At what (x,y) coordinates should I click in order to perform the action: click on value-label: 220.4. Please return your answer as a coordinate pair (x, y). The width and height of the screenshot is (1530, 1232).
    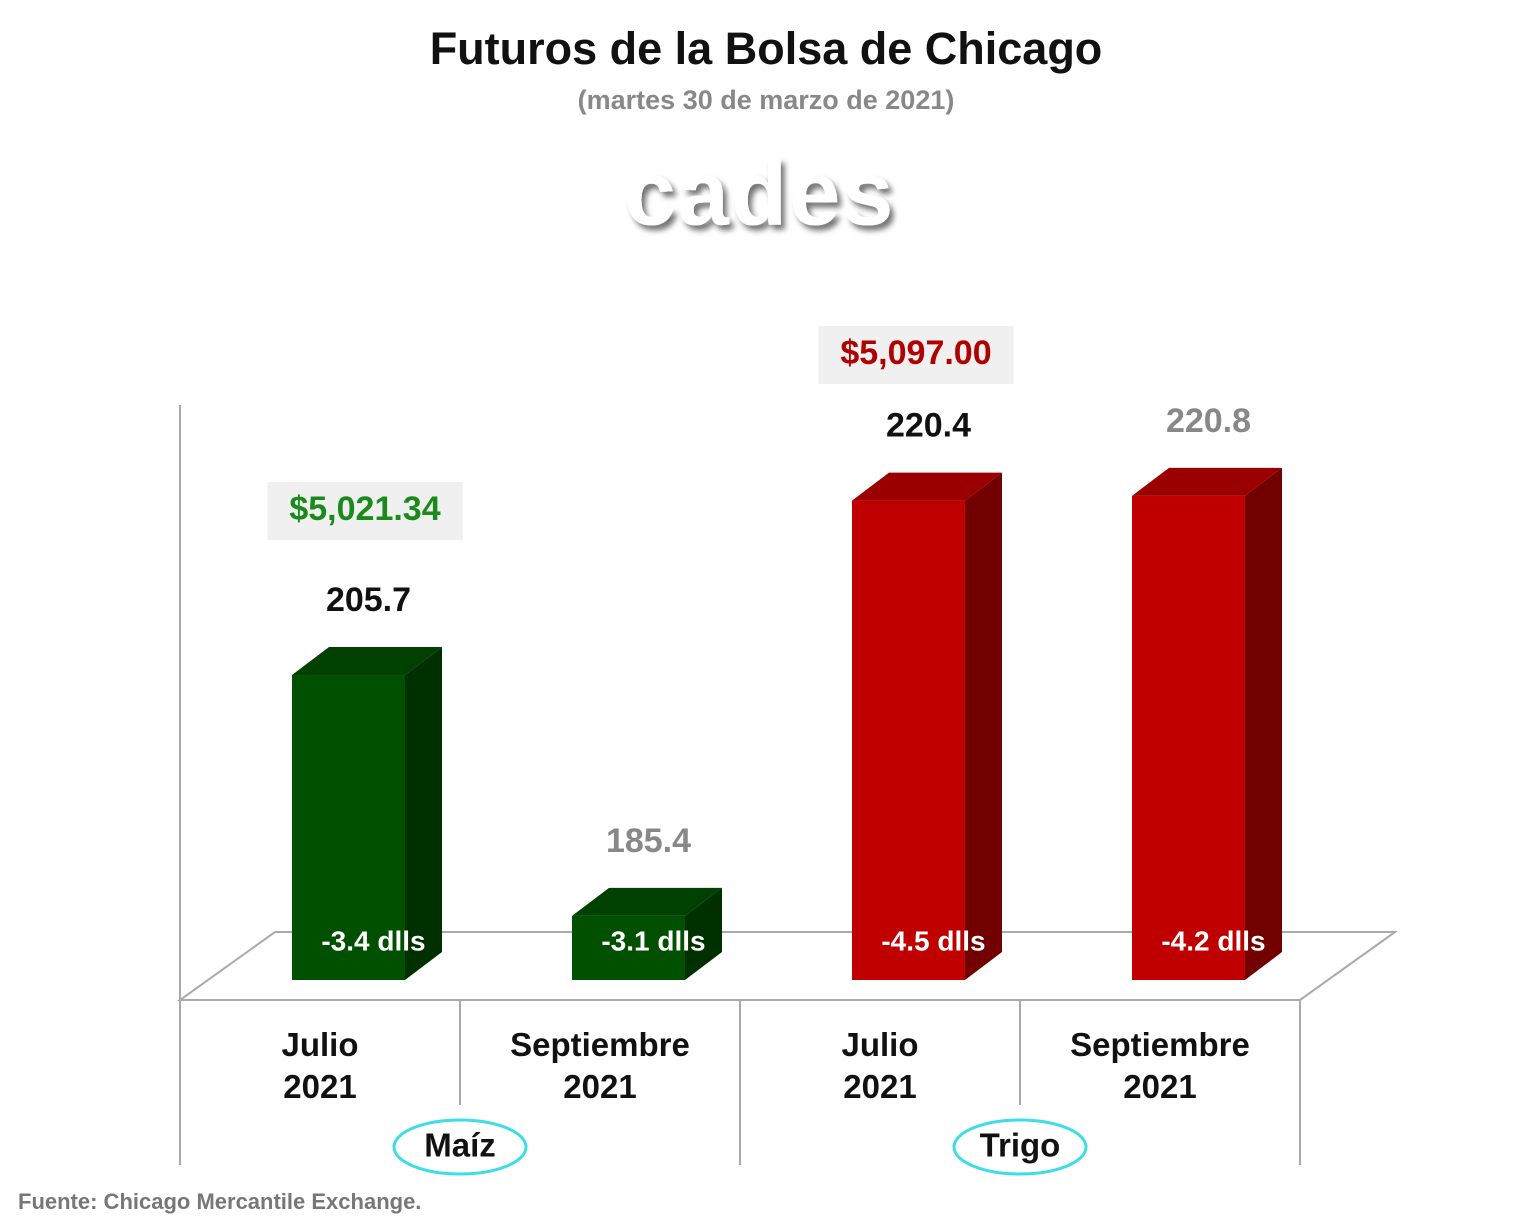
    Looking at the image, I should click on (928, 426).